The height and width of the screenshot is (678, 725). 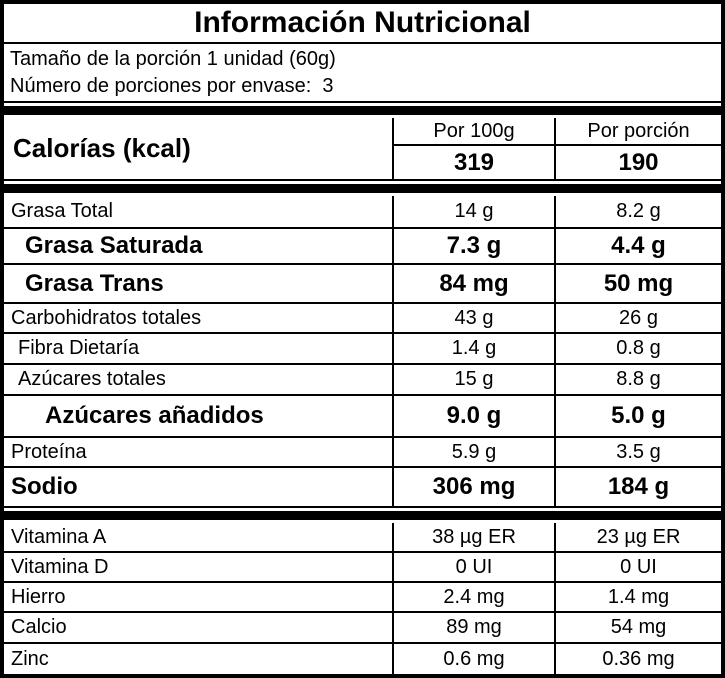 I want to click on nutrient-per-portion-value: 3.5 g, so click(x=637, y=452).